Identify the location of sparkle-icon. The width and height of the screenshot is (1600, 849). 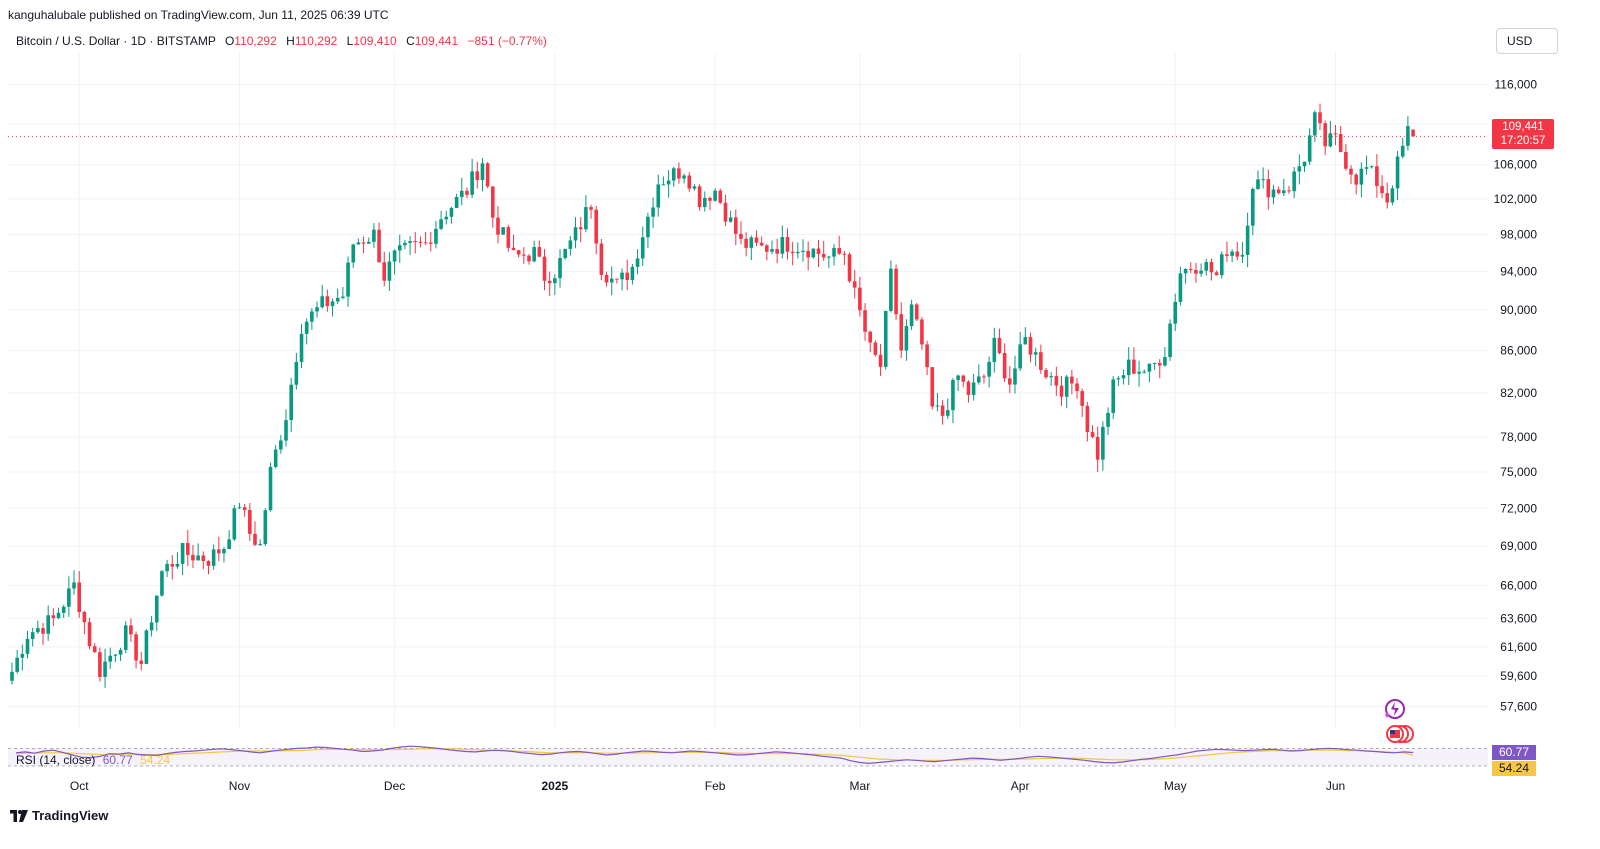
(1395, 709).